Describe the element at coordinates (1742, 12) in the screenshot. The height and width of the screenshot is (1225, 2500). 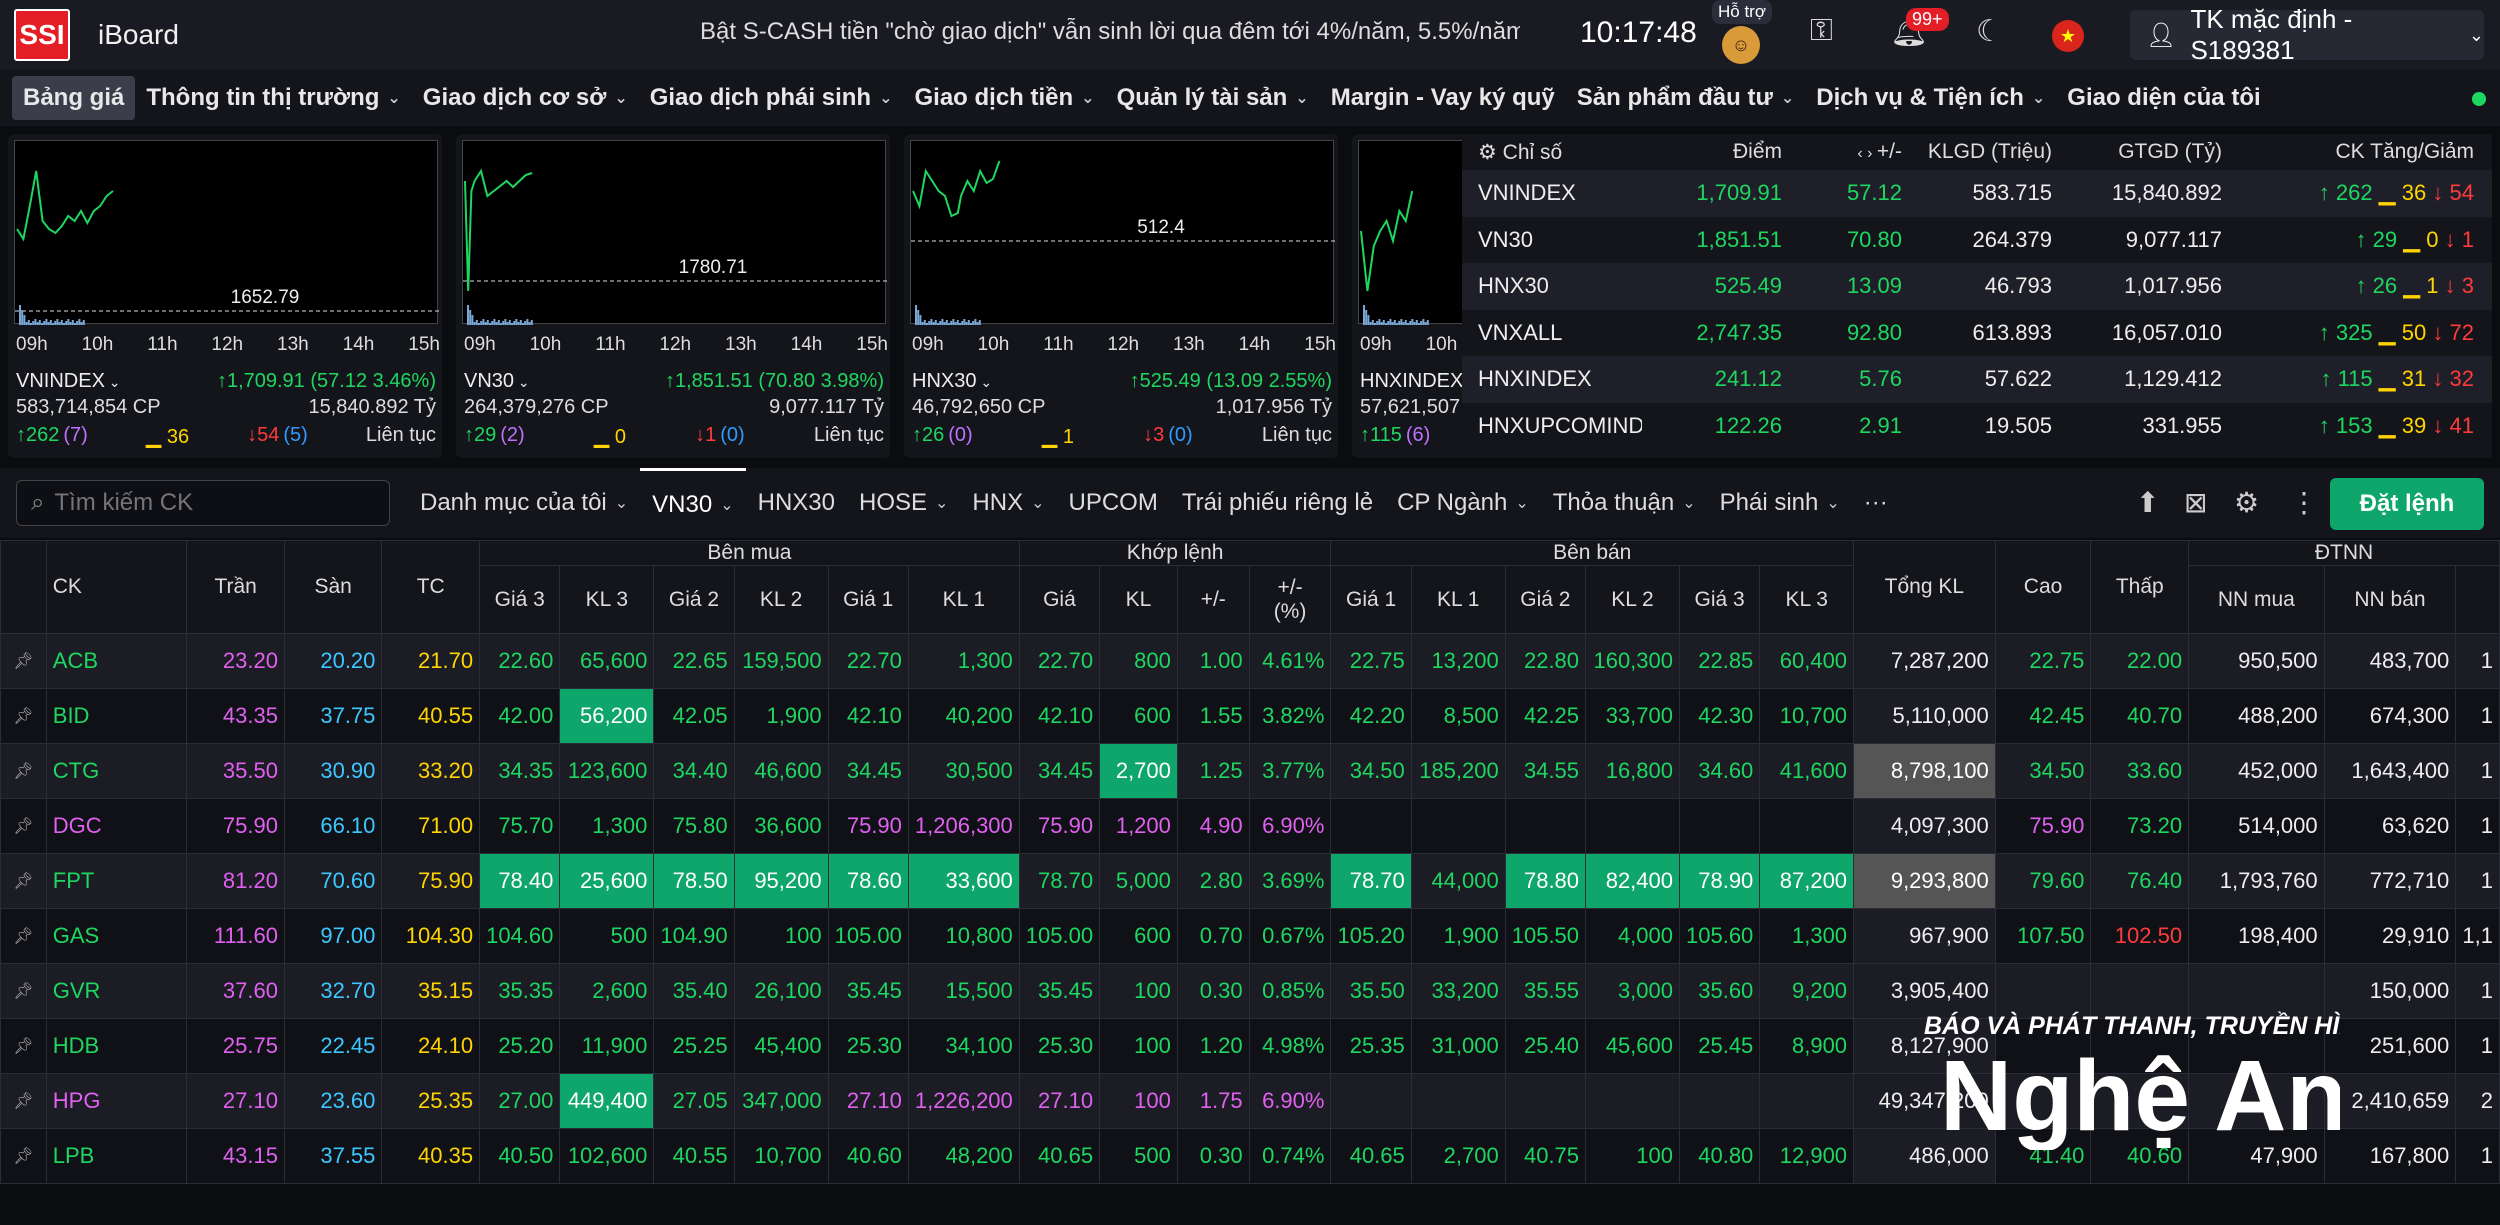
I see `support-label: Hỗ trợ` at that location.